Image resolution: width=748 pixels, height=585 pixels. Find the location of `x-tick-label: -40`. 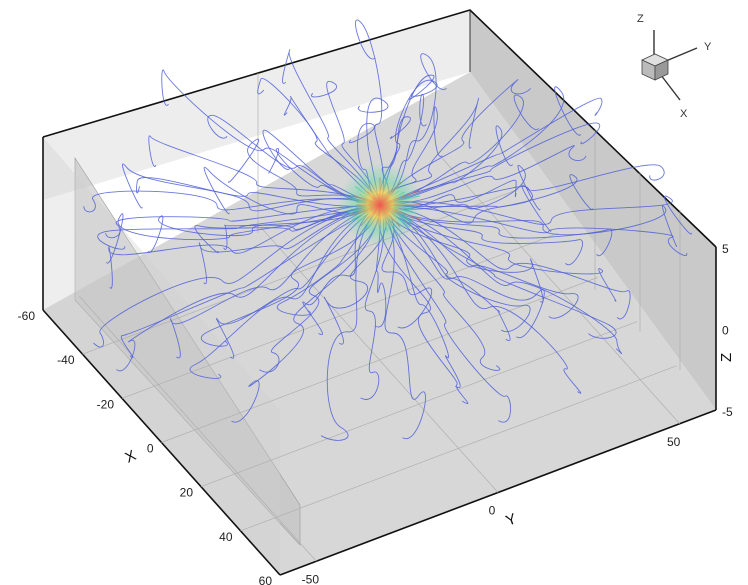

x-tick-label: -40 is located at coordinates (66, 360).